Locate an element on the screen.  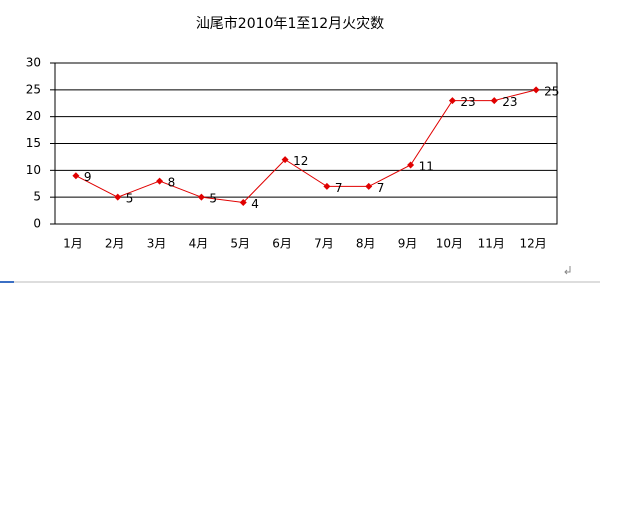
y-tick-label: 0 is located at coordinates (37, 224).